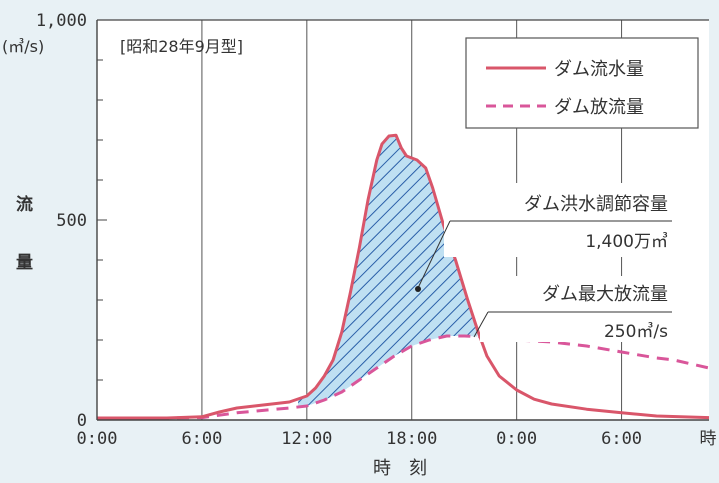 Image resolution: width=719 pixels, height=483 pixels. Describe the element at coordinates (596, 204) in the screenshot. I see `annotation-capacity-title: ダム洪水調節容量` at that location.